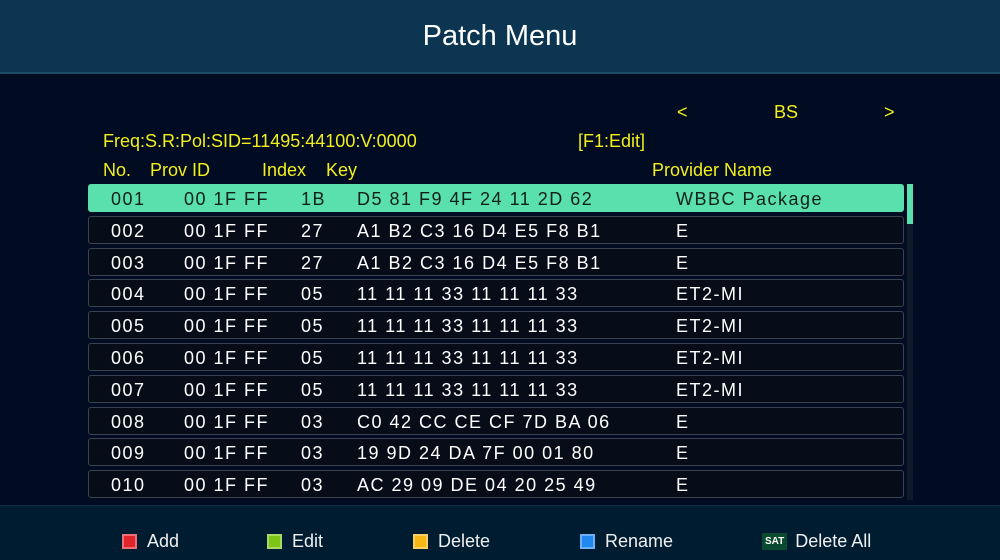  I want to click on row-key: D5 81 F9 4F 24 11 2D 62, so click(475, 199).